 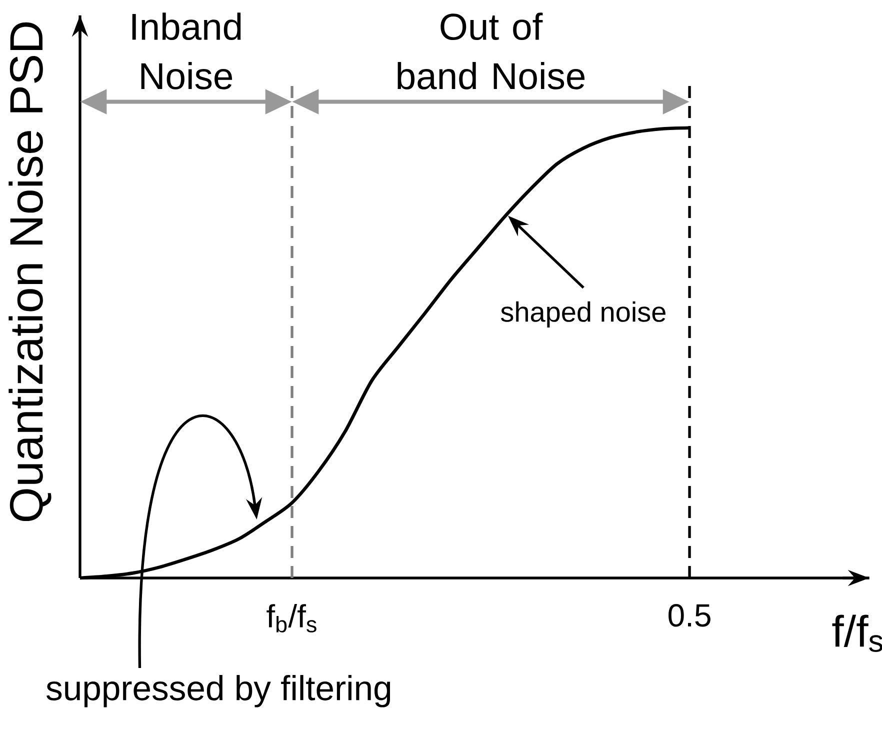 What do you see at coordinates (689, 615) in the screenshot?
I see `x-tick-label: 0.5` at bounding box center [689, 615].